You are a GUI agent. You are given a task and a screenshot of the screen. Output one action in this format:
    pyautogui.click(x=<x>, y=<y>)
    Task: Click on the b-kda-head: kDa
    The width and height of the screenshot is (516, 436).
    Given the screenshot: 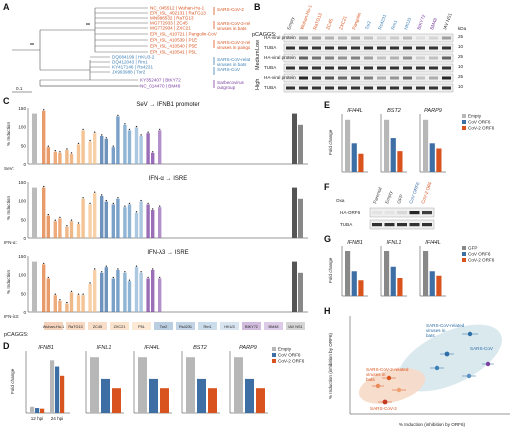 What is the action you would take?
    pyautogui.click(x=462, y=28)
    